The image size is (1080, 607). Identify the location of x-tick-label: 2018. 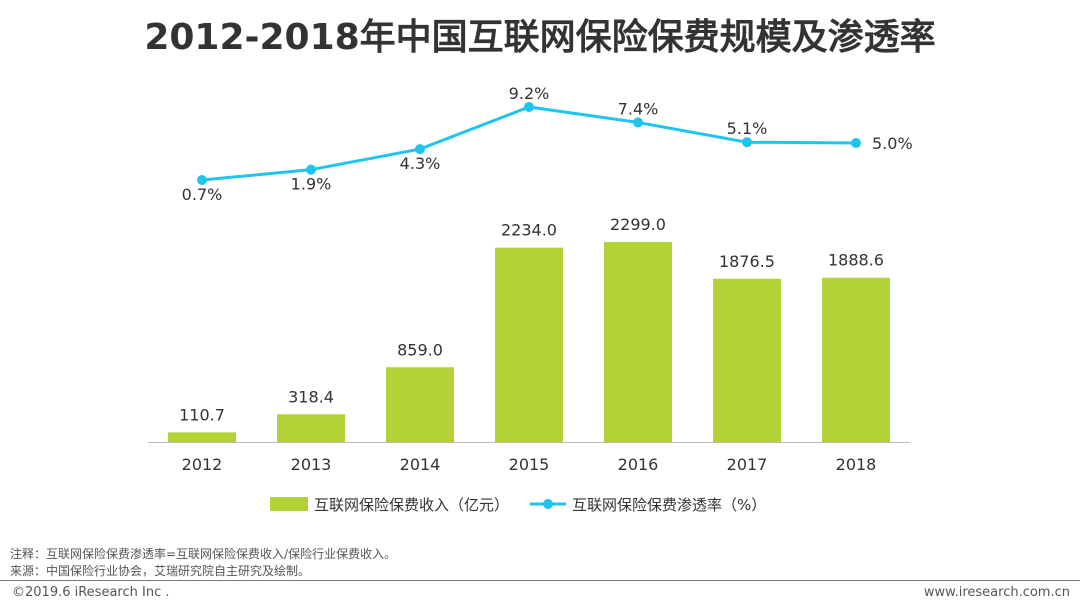
(856, 464).